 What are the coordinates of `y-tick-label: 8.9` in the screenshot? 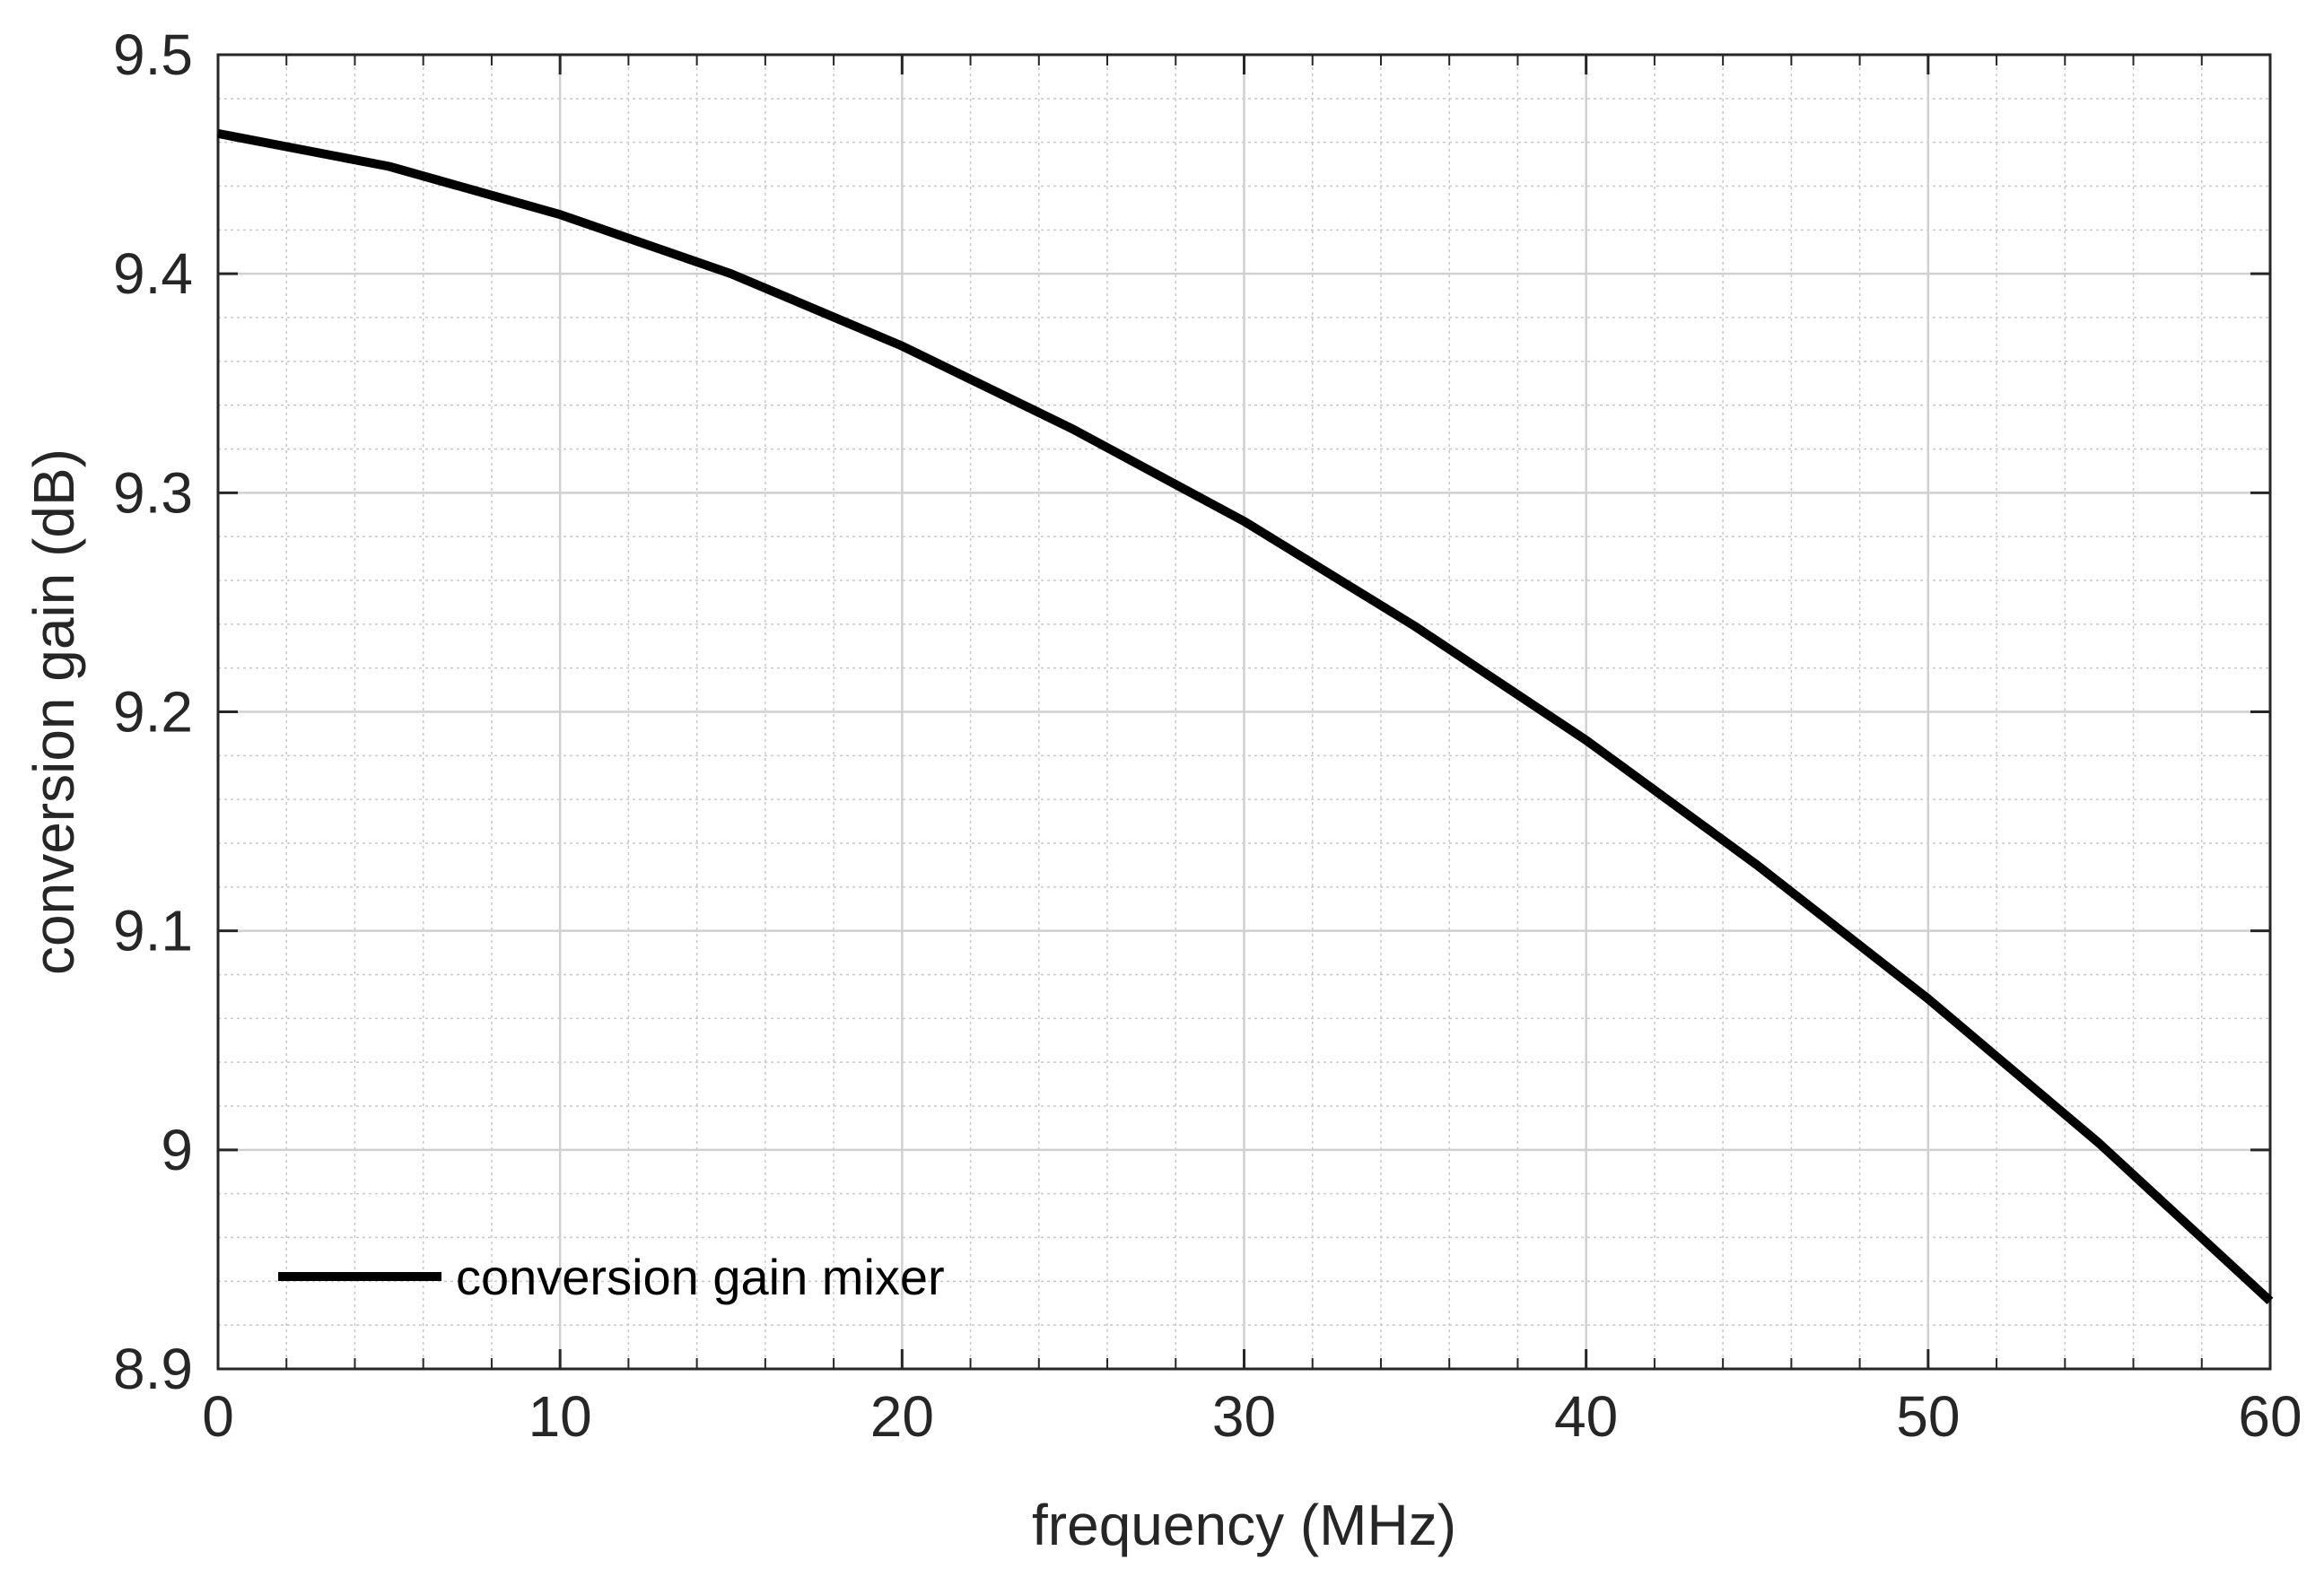 It's located at (153, 1369).